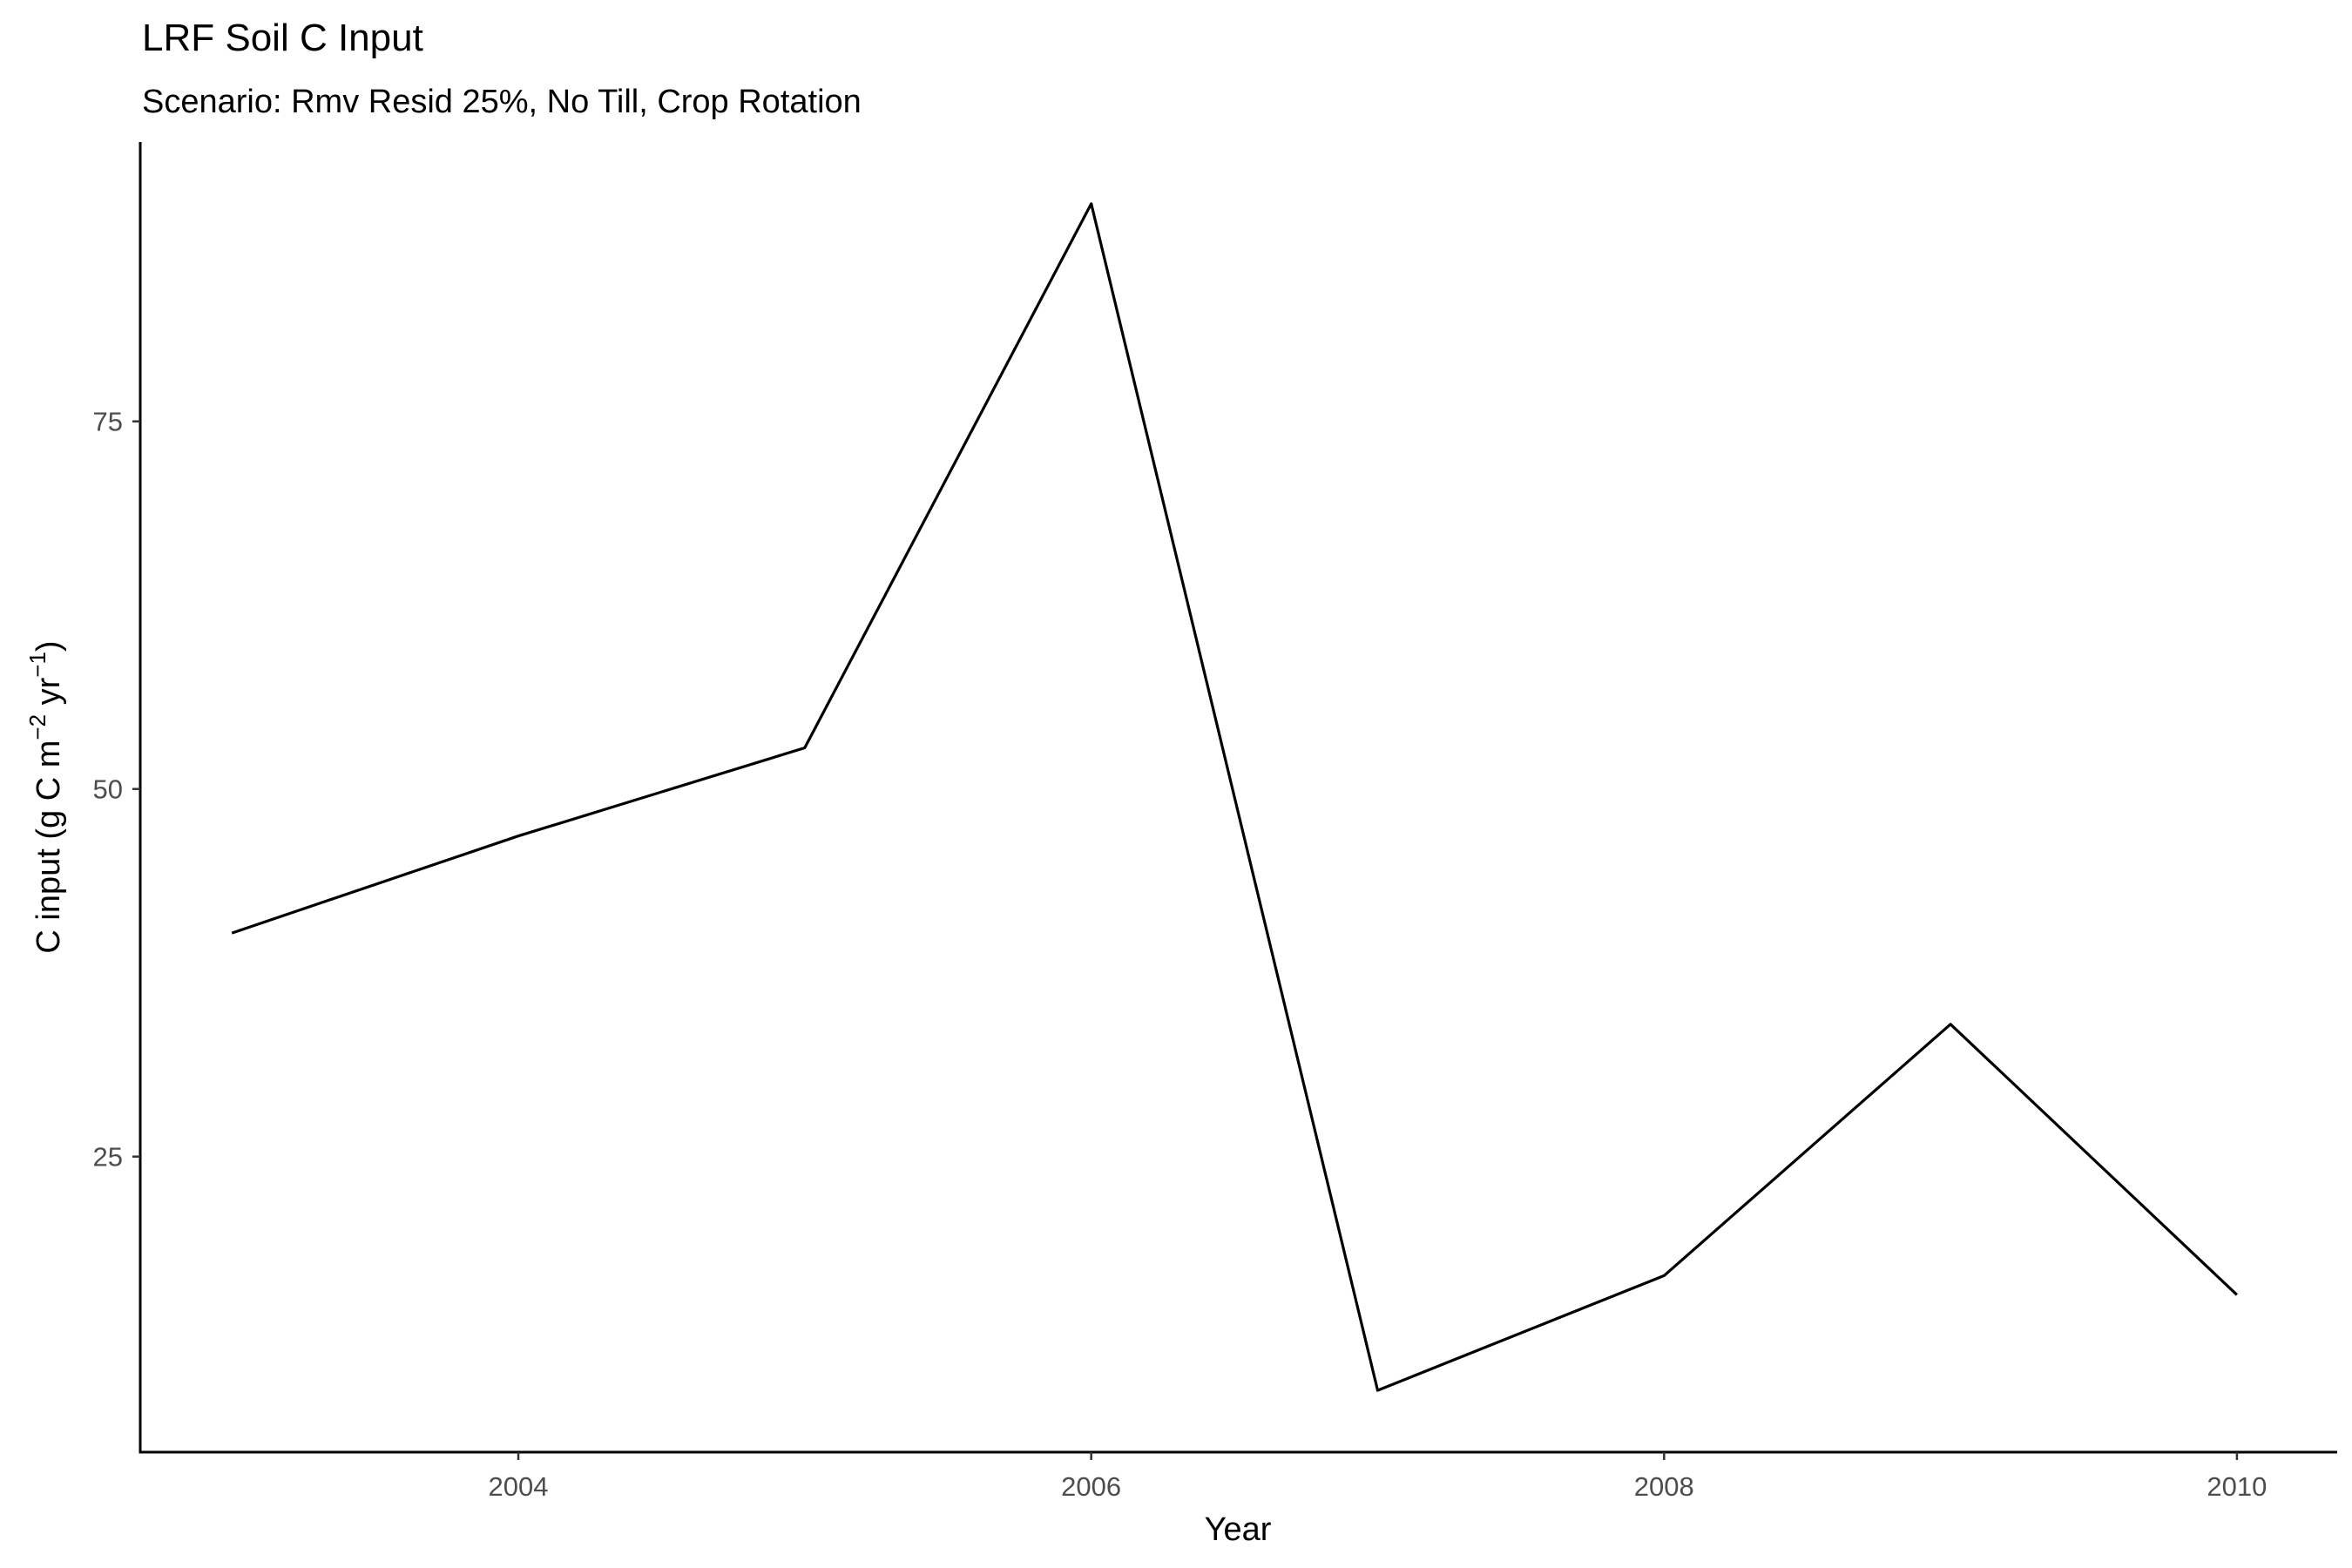 Image resolution: width=2352 pixels, height=1568 pixels. What do you see at coordinates (108, 422) in the screenshot?
I see `y-tick-label: 75` at bounding box center [108, 422].